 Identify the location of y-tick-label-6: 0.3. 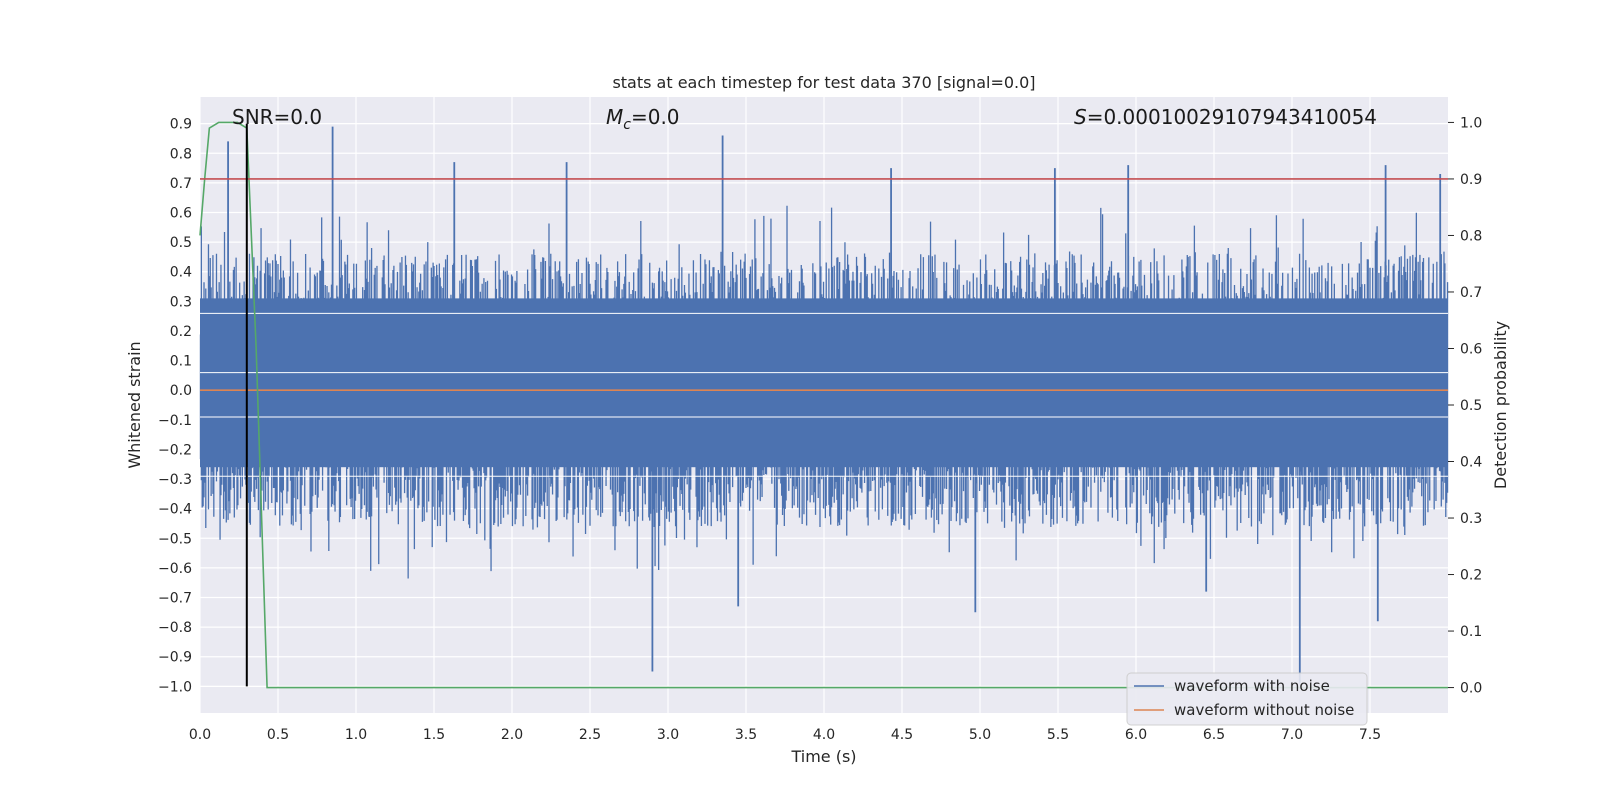
(181, 302).